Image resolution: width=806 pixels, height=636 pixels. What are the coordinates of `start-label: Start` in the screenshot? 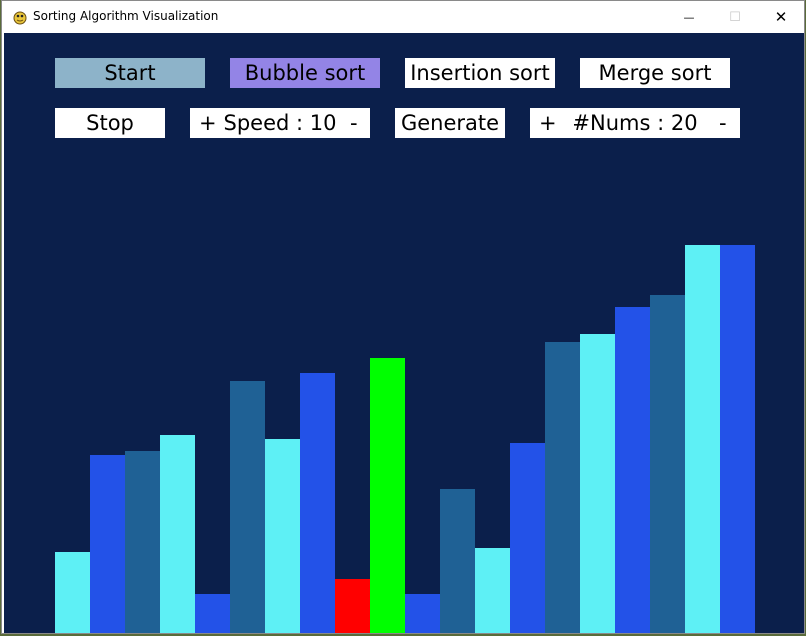 It's located at (130, 73).